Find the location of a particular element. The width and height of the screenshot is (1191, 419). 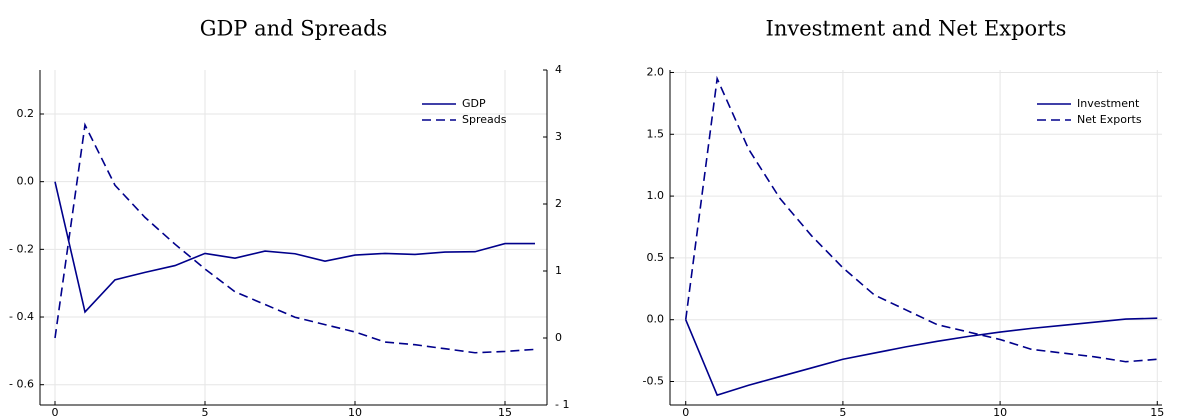

y2-tick-label: 4 is located at coordinates (558, 69).